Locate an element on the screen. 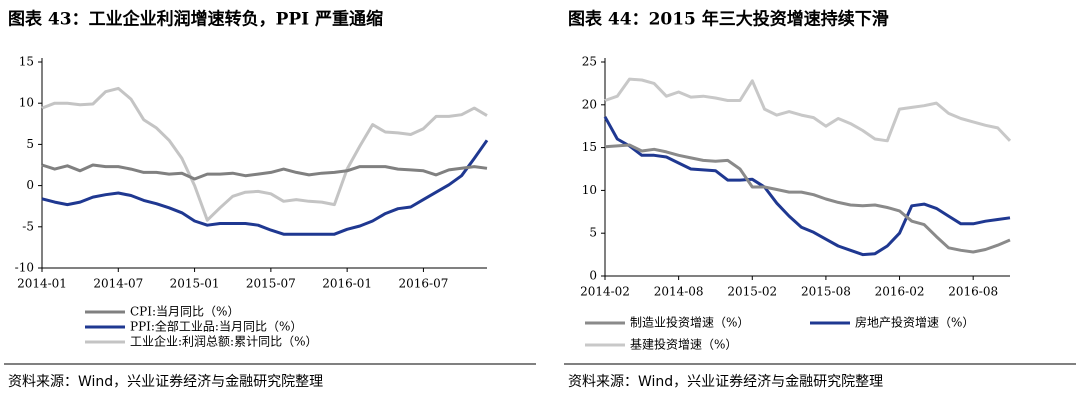  x-tick-label: 2016-02 is located at coordinates (900, 292).